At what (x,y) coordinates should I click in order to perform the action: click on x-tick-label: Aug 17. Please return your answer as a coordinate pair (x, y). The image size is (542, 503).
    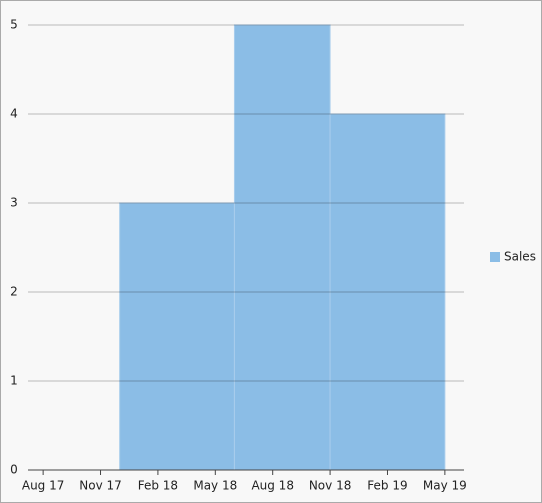
    Looking at the image, I should click on (43, 486).